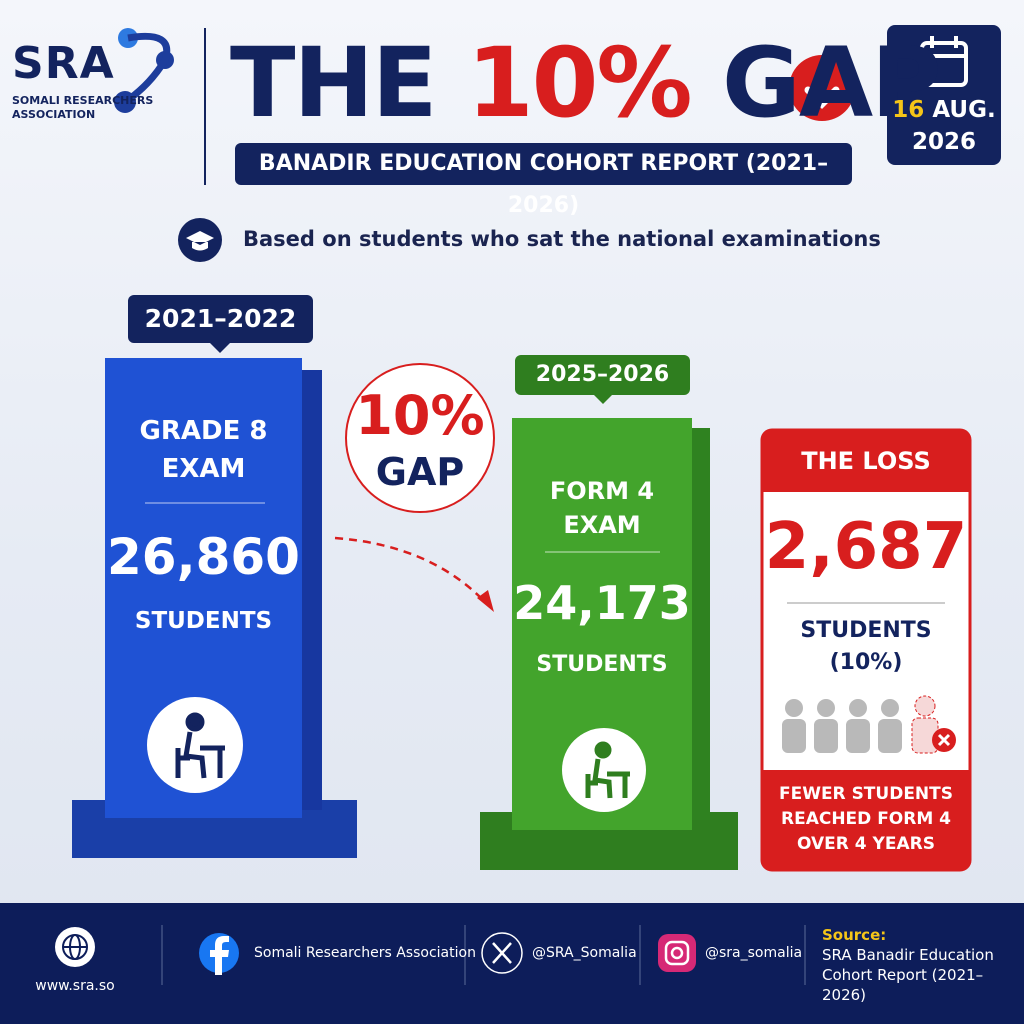 The width and height of the screenshot is (1024, 1024). What do you see at coordinates (866, 662) in the screenshot?
I see `loss-share: (10%)` at bounding box center [866, 662].